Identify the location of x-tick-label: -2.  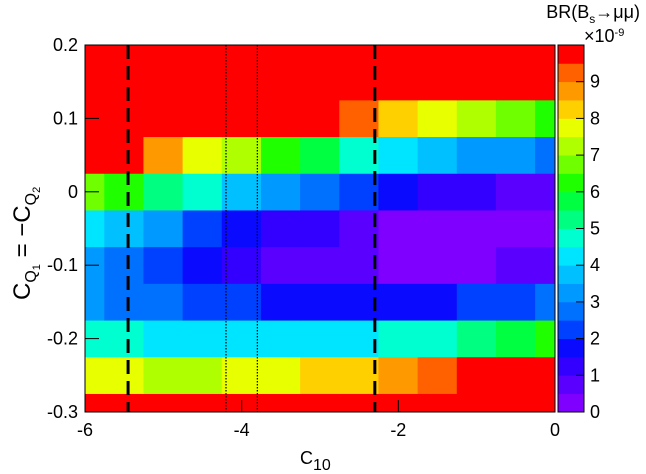
(398, 430).